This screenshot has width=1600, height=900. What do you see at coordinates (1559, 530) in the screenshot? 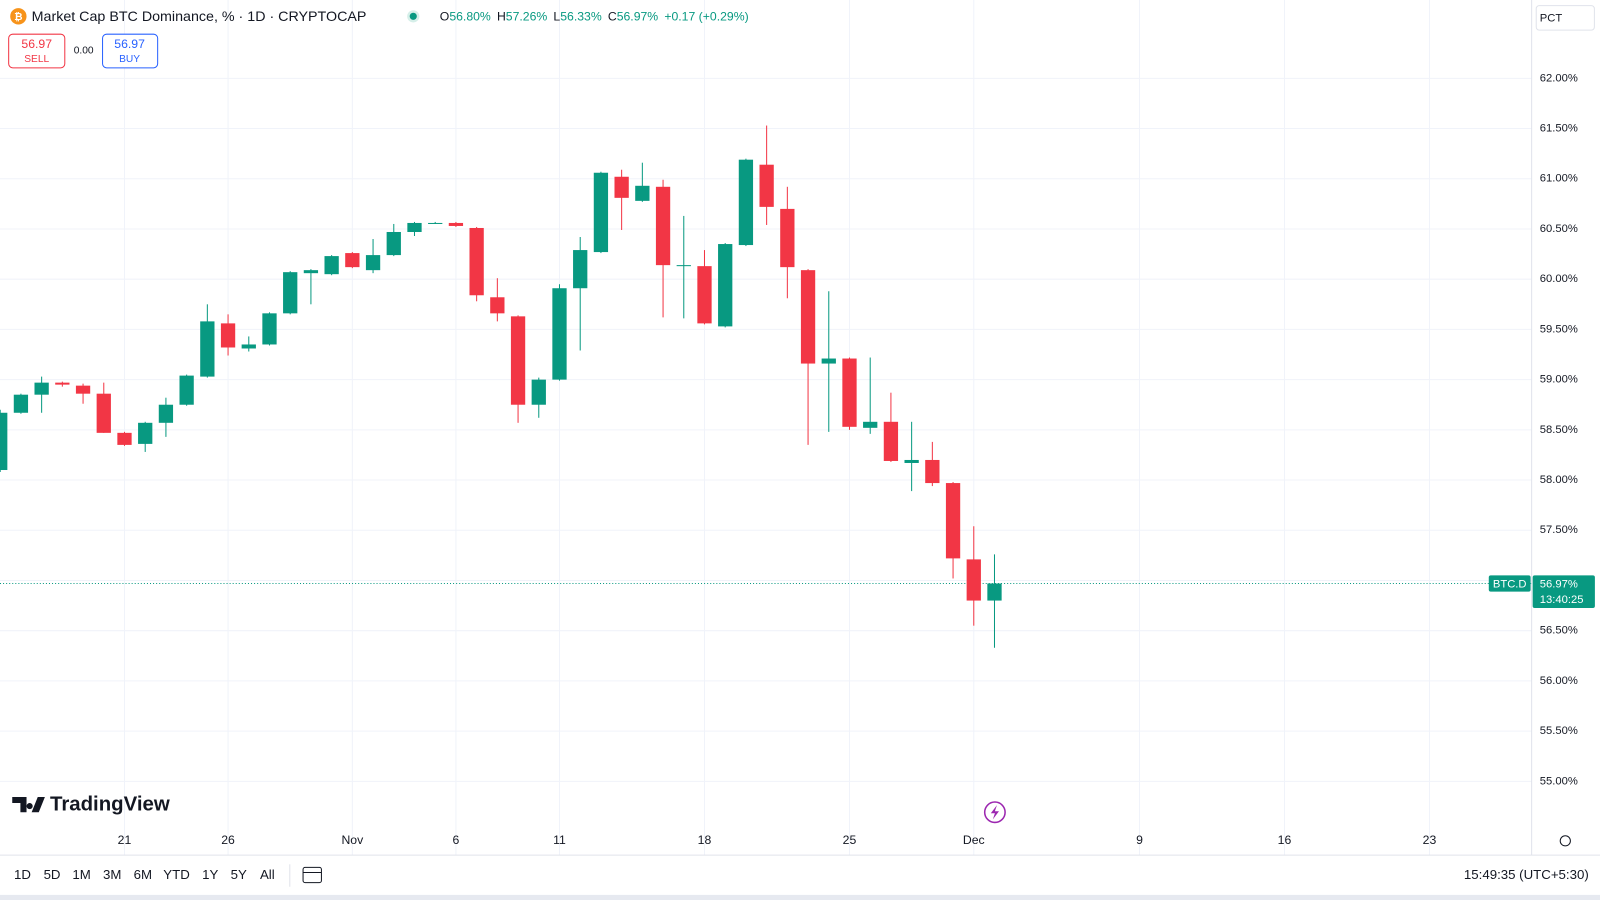
I see `y-tick-label: 57.50%` at bounding box center [1559, 530].